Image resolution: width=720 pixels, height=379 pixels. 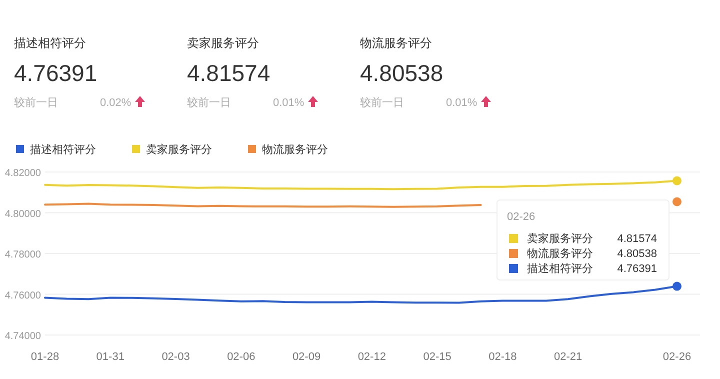 I want to click on legend-label: 物流服务评分, so click(x=560, y=253).